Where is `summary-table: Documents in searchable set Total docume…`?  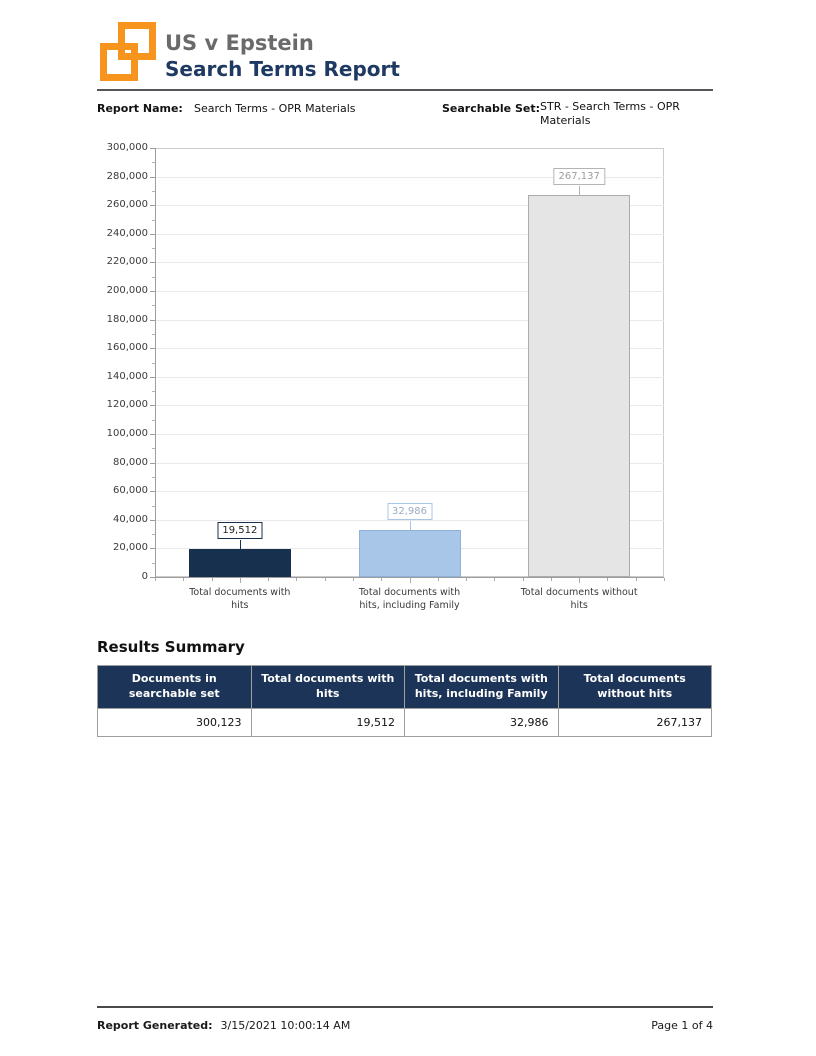
summary-table: Documents in searchable set Total docume… is located at coordinates (404, 701).